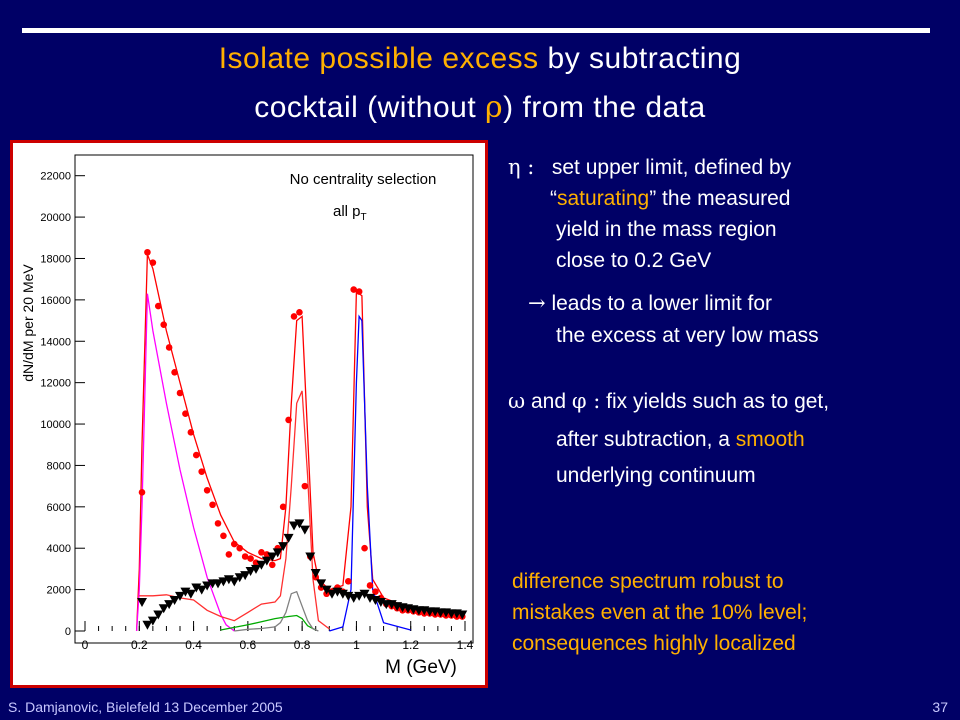 This screenshot has width=960, height=720. I want to click on omega-text2: after subtraction, a, so click(646, 439).